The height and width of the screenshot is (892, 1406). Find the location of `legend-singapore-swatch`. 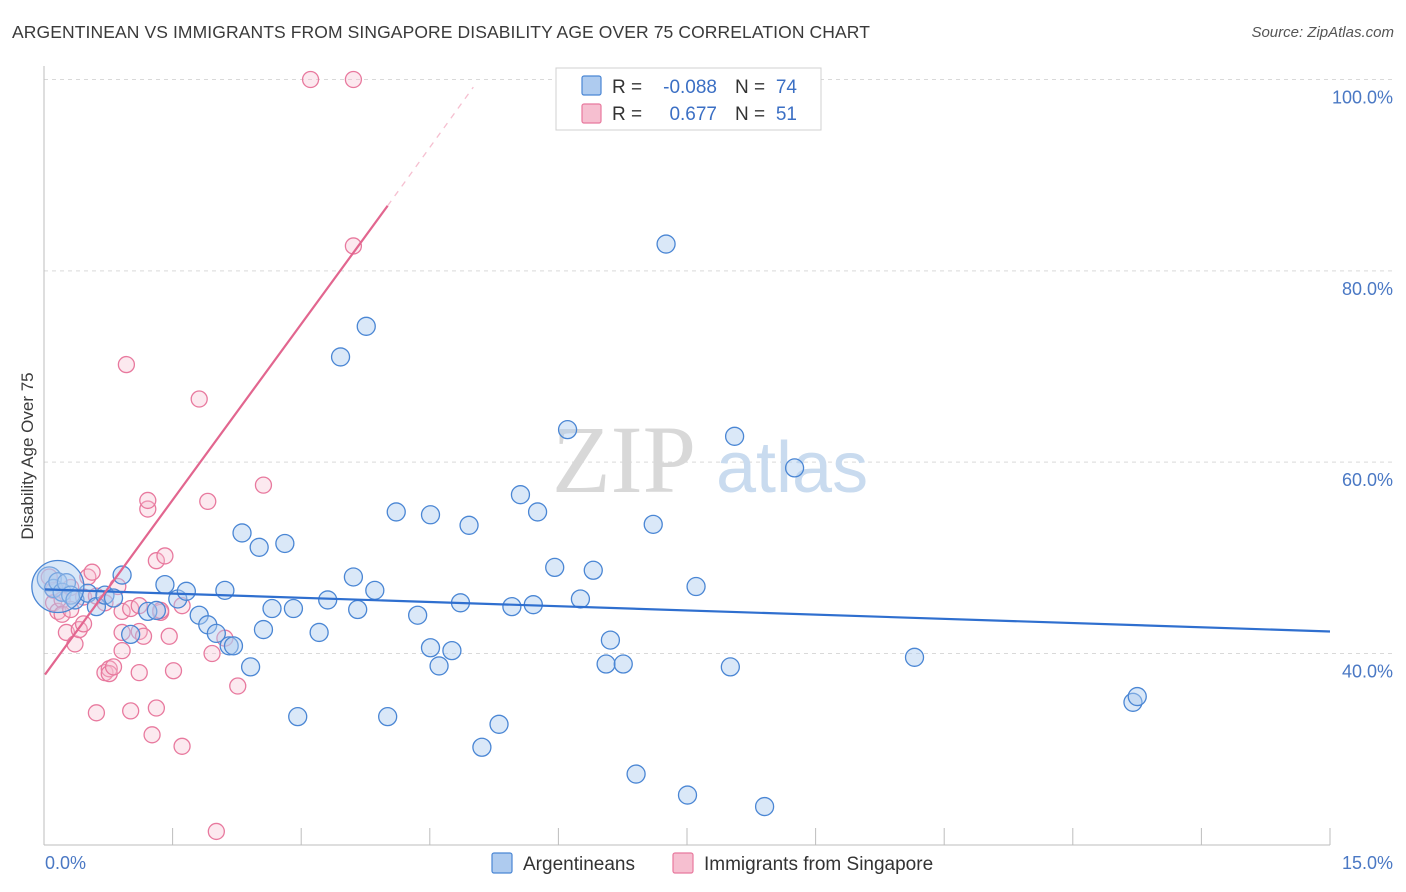

legend-singapore-swatch is located at coordinates (683, 863).